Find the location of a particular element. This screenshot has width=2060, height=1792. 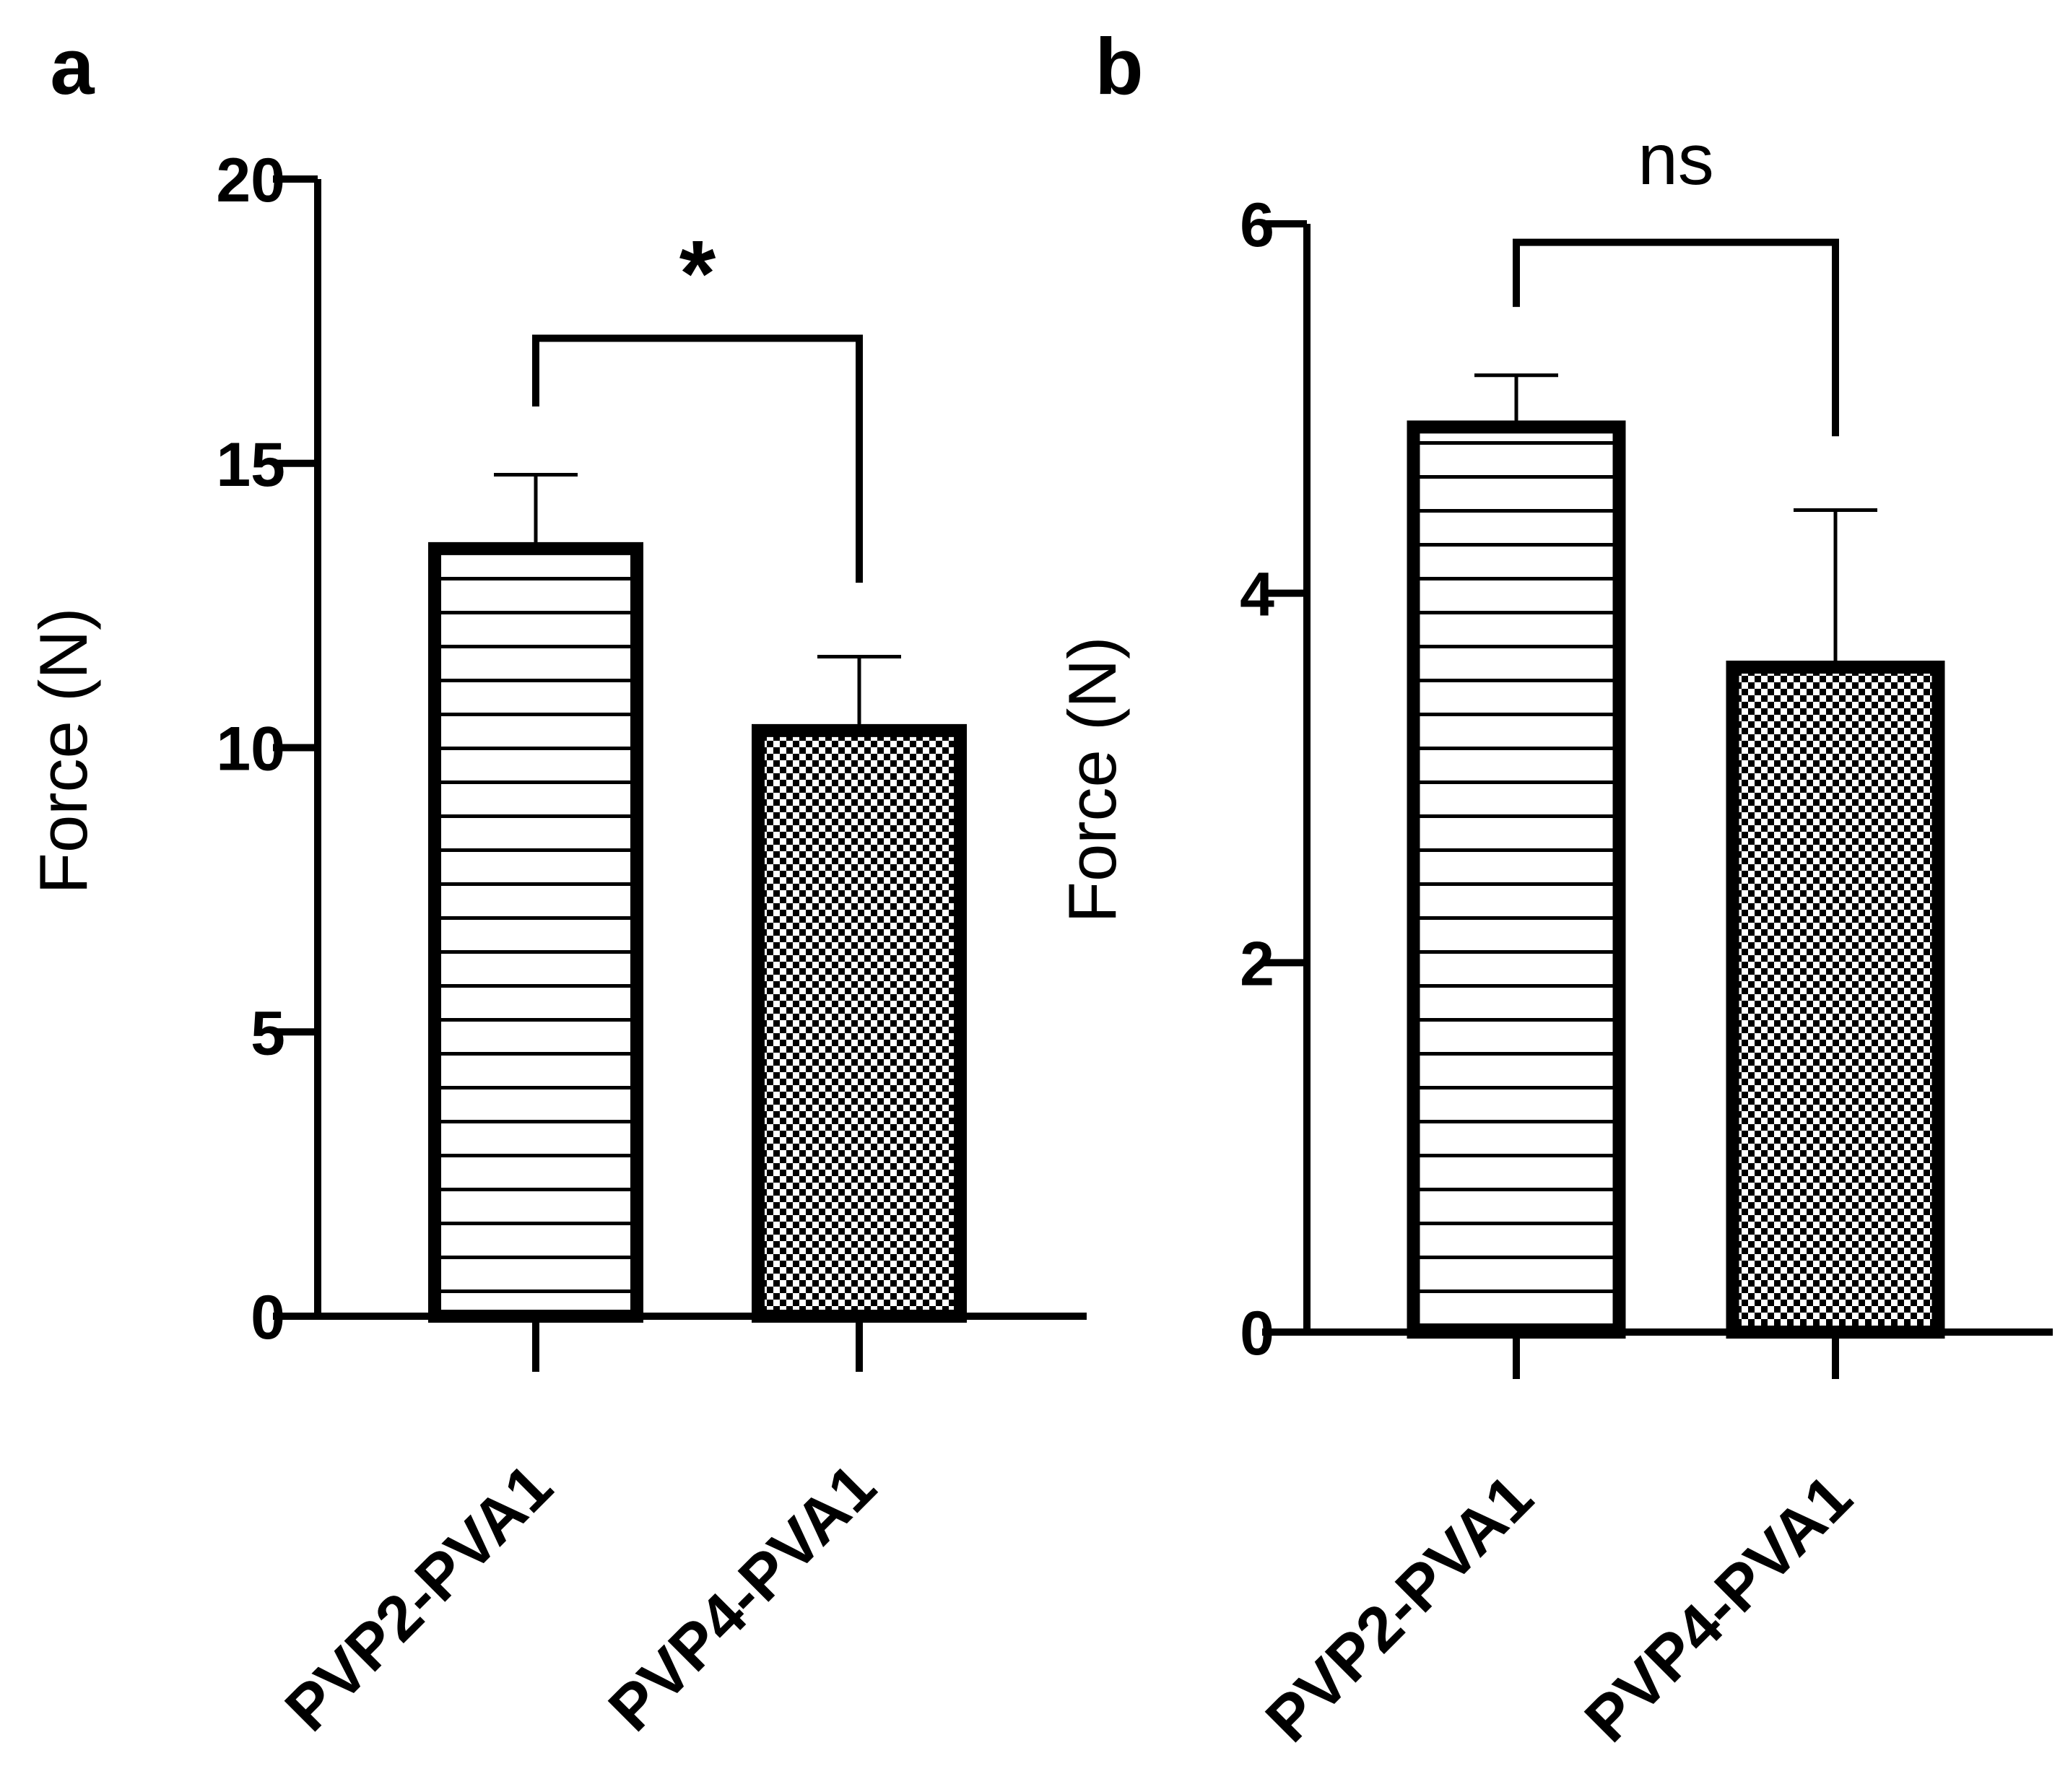

y-tick-label: 10 is located at coordinates (250, 749).